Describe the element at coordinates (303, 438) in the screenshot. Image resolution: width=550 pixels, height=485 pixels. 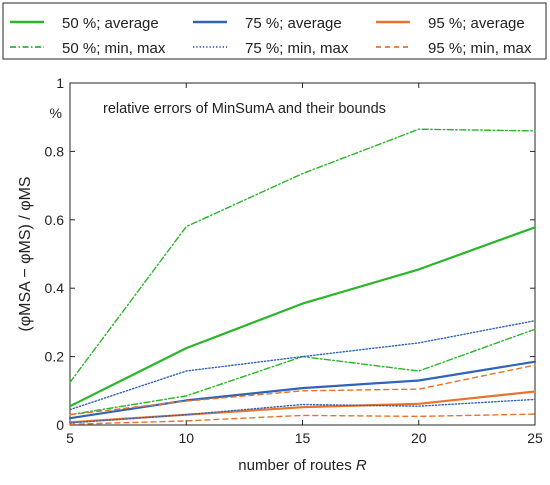
I see `x-tick-label: 15` at that location.